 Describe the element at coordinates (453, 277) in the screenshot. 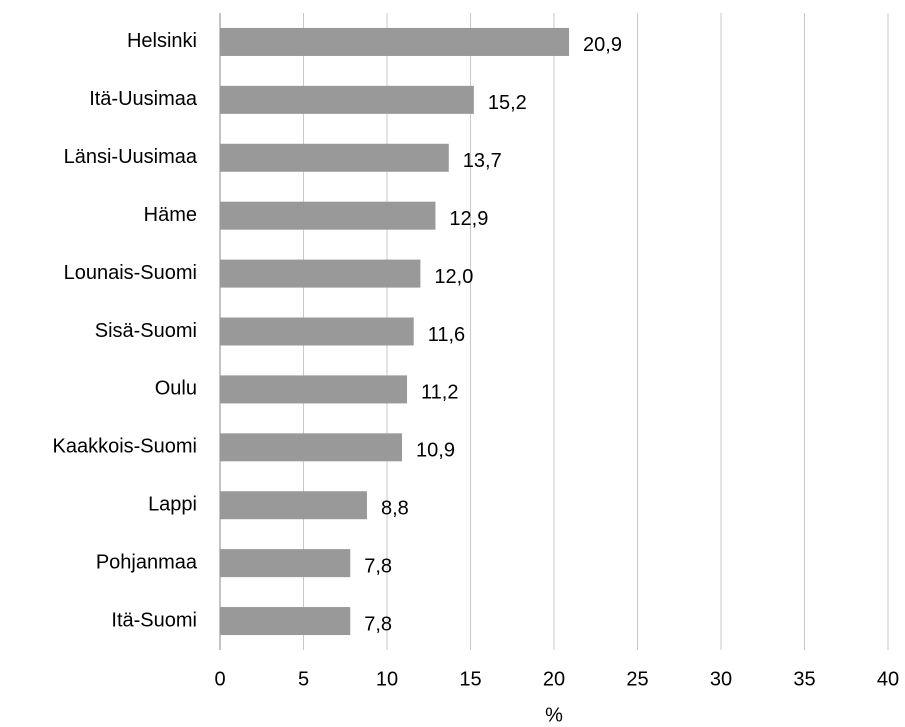

I see `value-label: 12,0` at that location.